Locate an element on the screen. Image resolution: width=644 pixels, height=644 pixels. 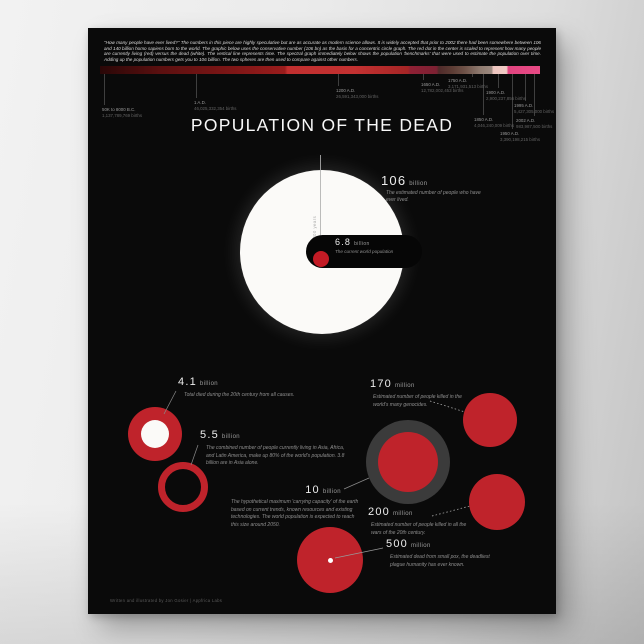
smallpox-center-dot is located at coordinates (330, 560).